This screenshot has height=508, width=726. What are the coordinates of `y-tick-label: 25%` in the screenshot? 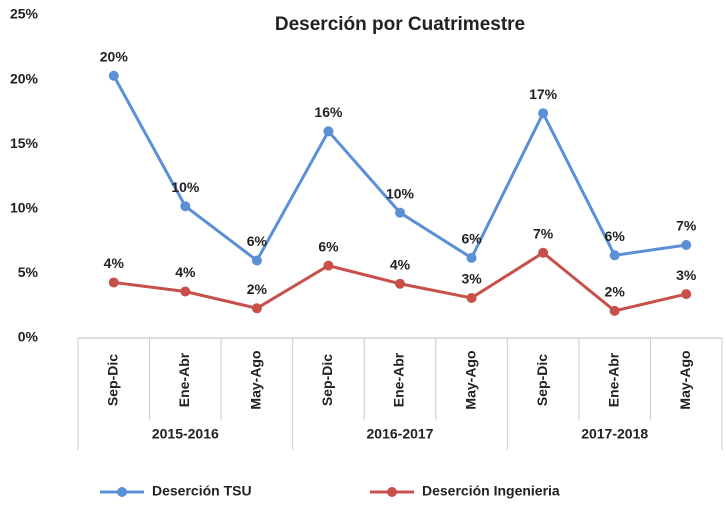 It's located at (24, 14).